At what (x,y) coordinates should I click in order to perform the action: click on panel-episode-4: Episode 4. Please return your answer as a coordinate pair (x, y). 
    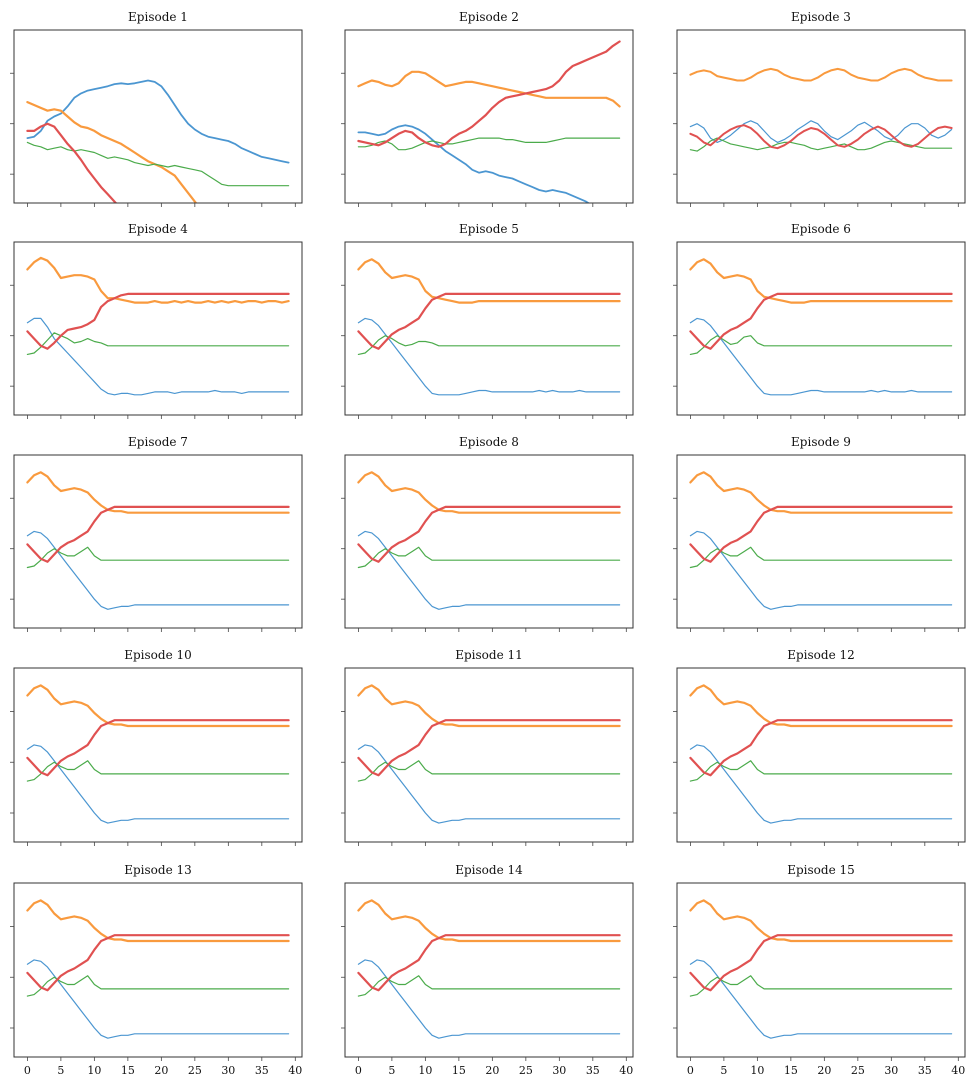
    Looking at the image, I should click on (156, 320).